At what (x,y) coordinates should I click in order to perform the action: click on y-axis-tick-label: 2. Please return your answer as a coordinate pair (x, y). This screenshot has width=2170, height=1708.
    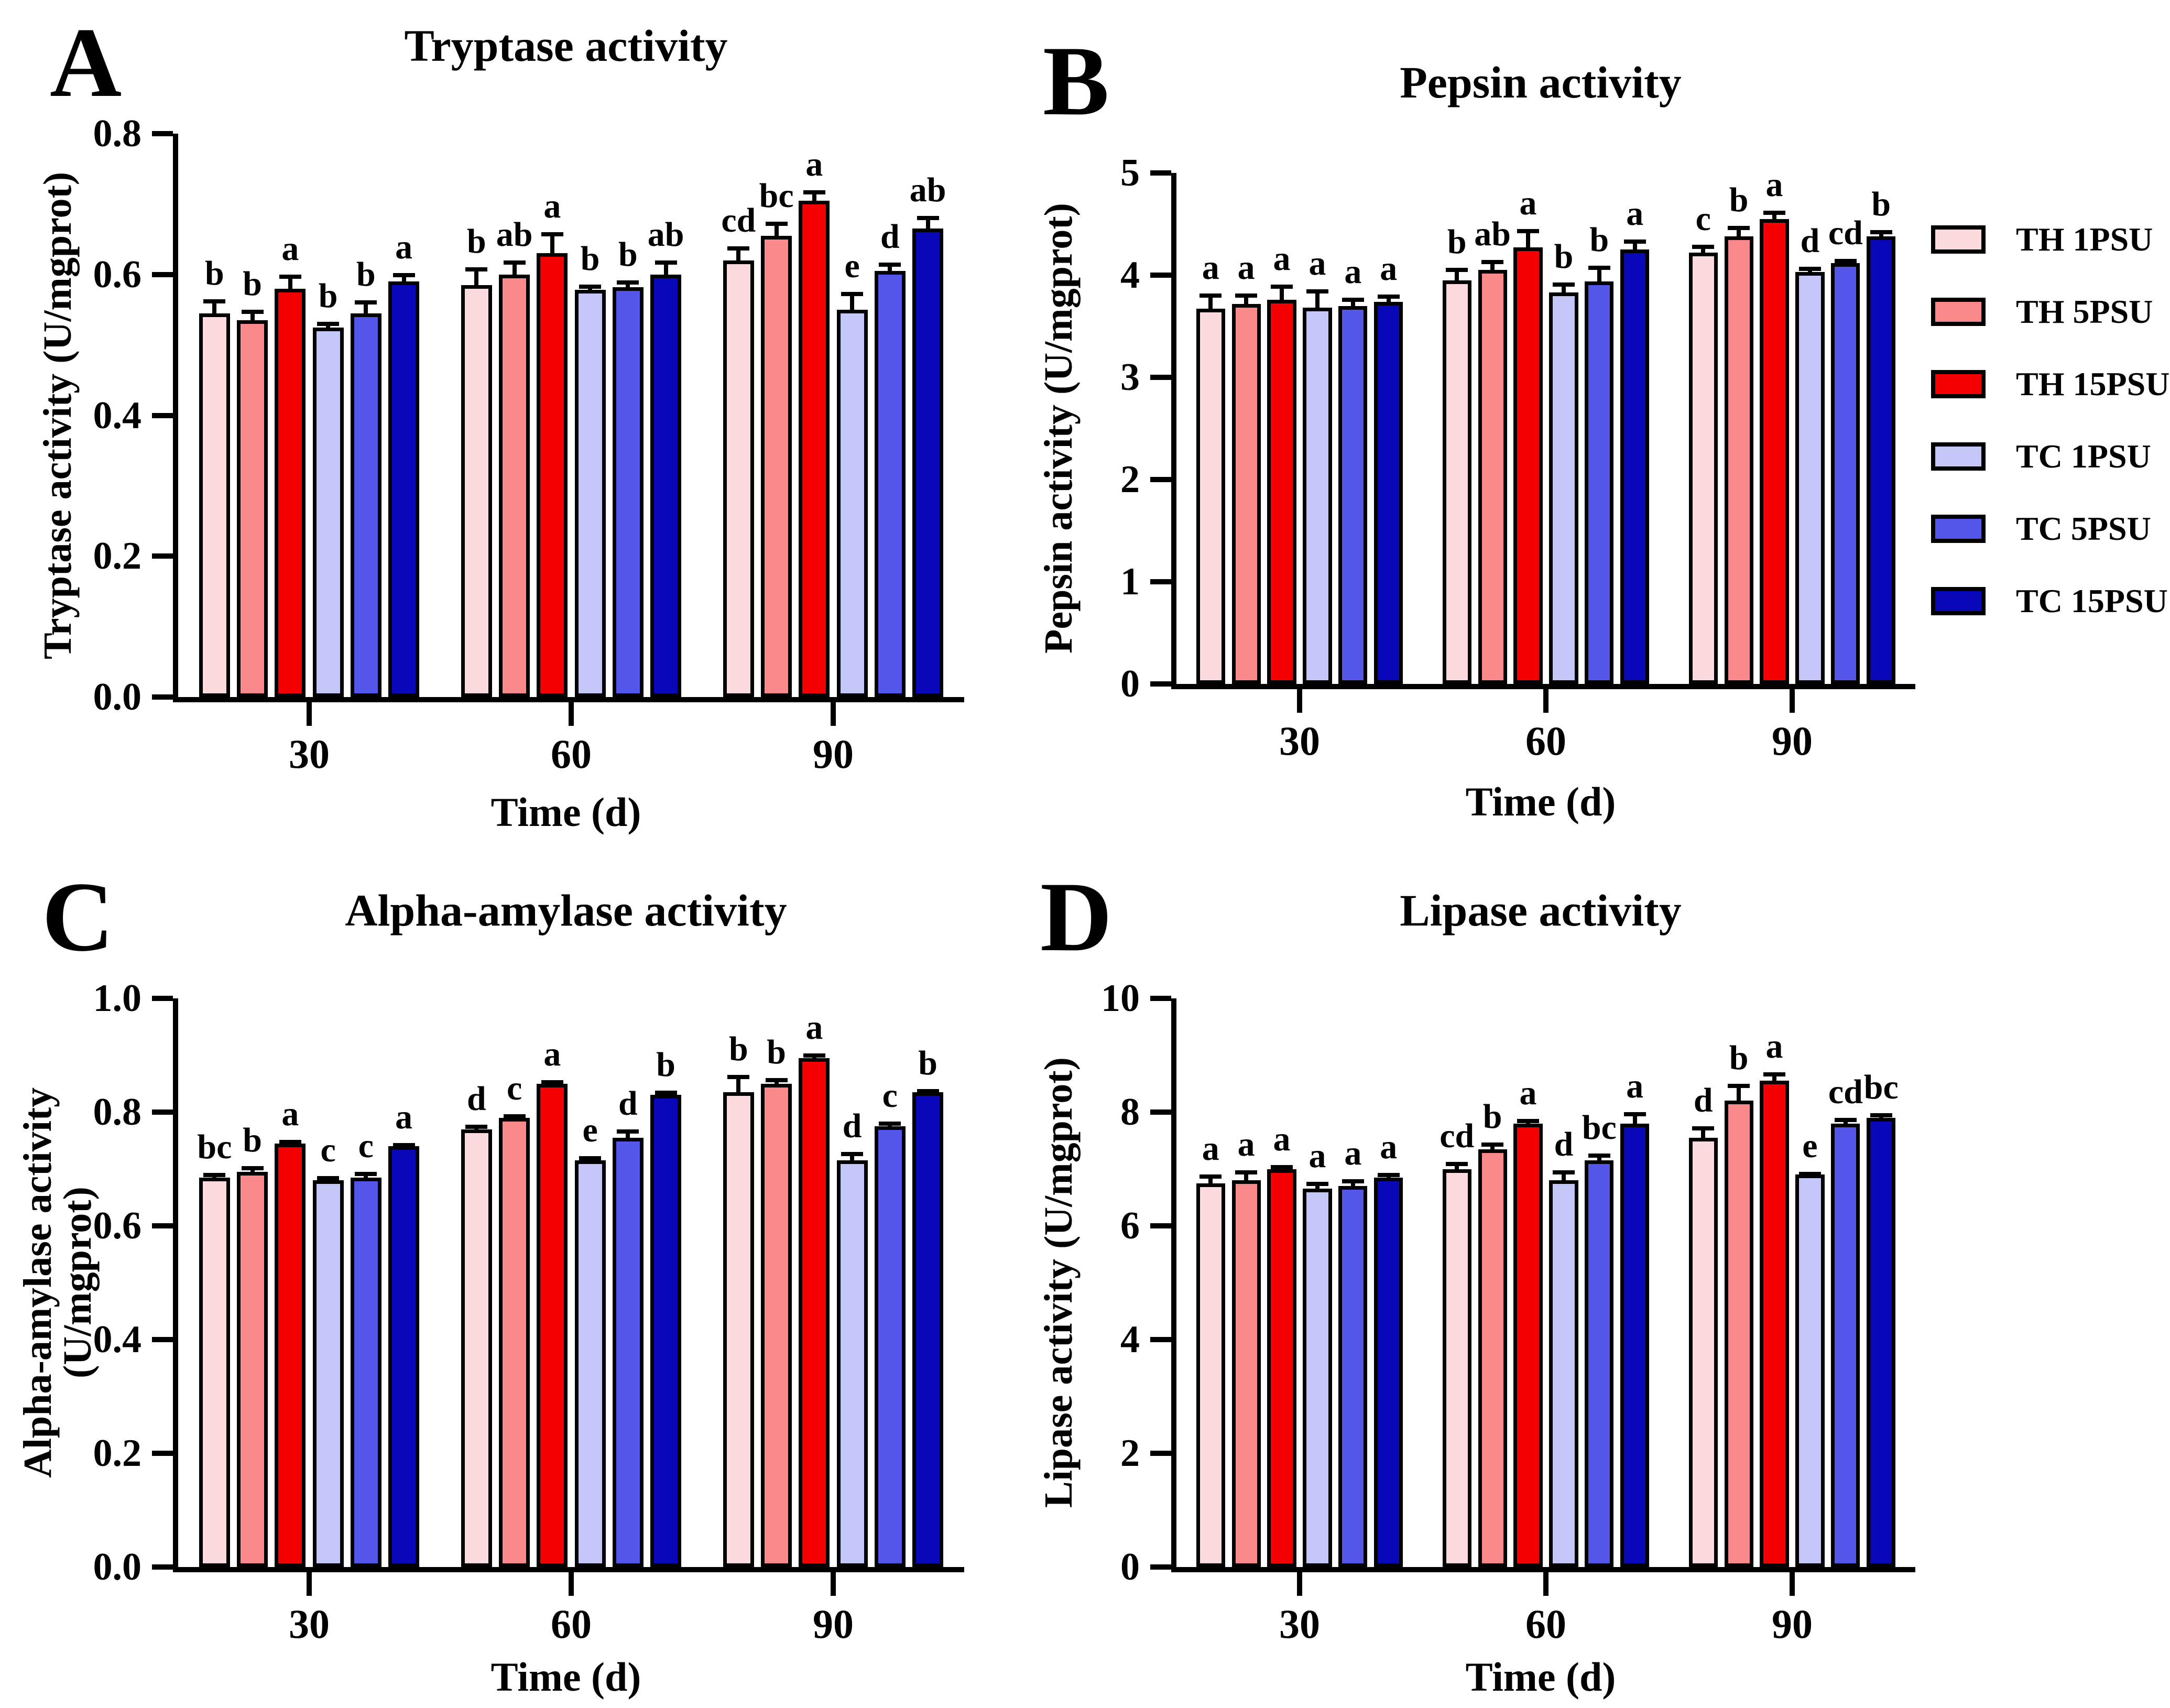
    Looking at the image, I should click on (1130, 1453).